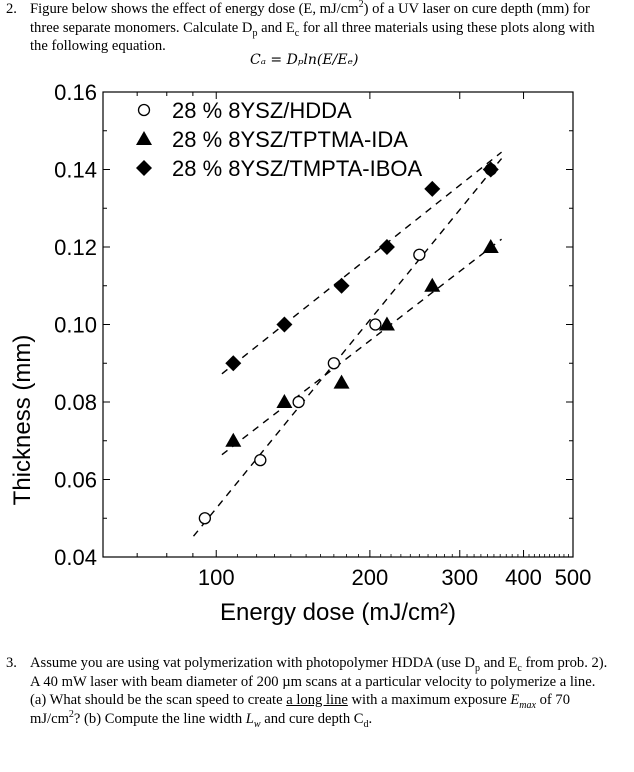 The image size is (634, 772). What do you see at coordinates (75, 92) in the screenshot?
I see `y-tick-label: 0.16` at bounding box center [75, 92].